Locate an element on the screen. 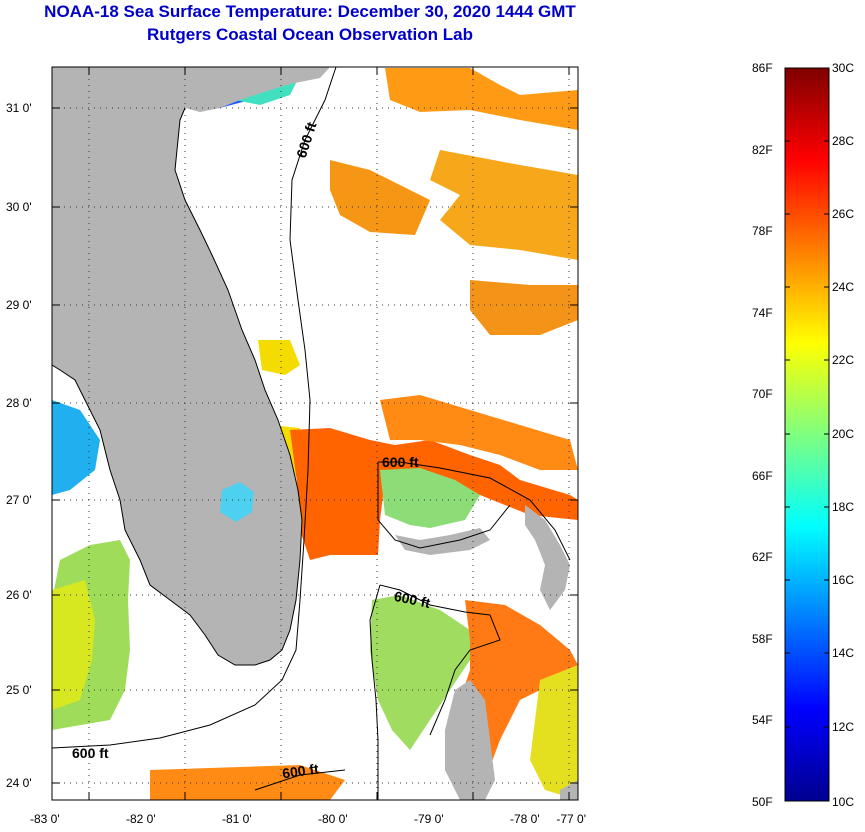 The width and height of the screenshot is (865, 832). lon-label-78: -78 0' is located at coordinates (525, 819).